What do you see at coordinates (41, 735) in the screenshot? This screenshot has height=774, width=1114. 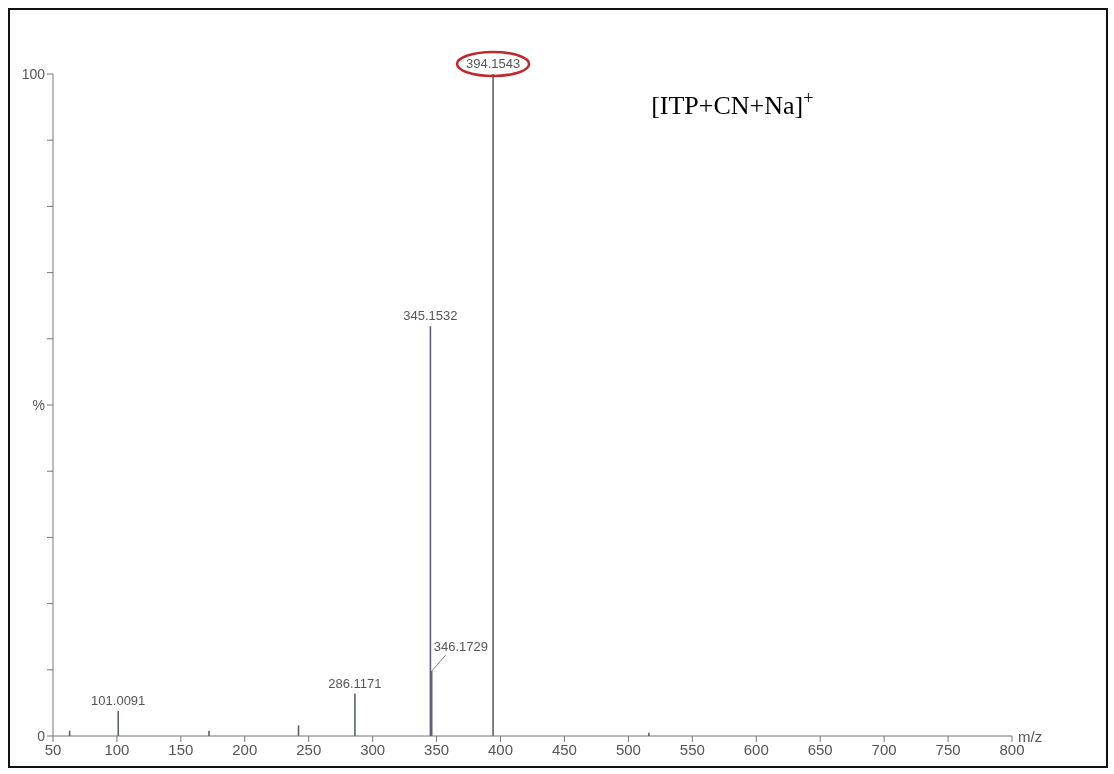 I see `y-tick-label: 0` at bounding box center [41, 735].